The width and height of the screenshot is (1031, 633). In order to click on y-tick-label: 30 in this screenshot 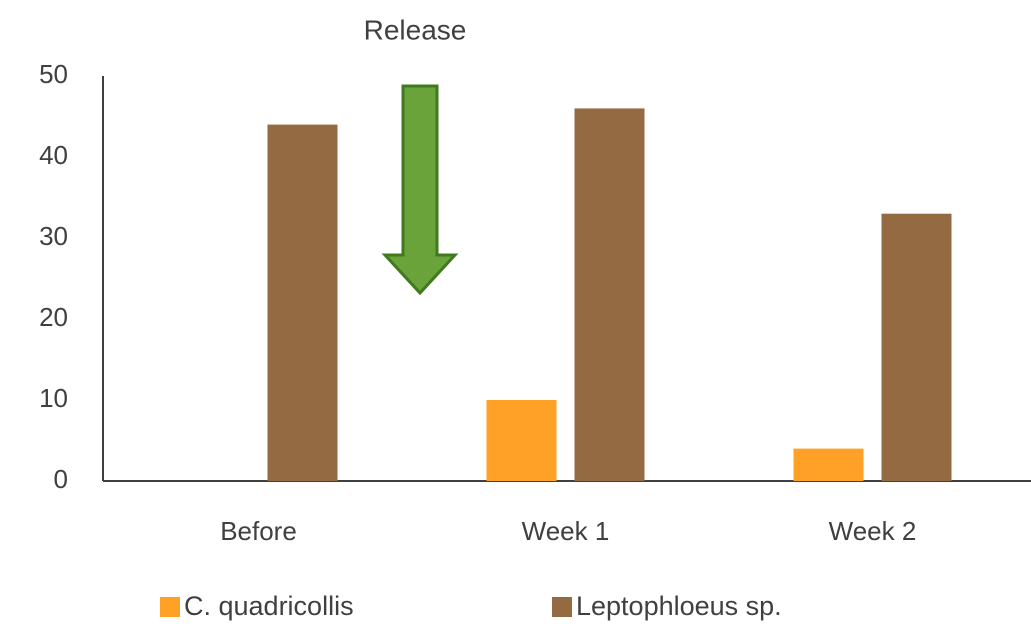, I will do `click(53, 236)`.